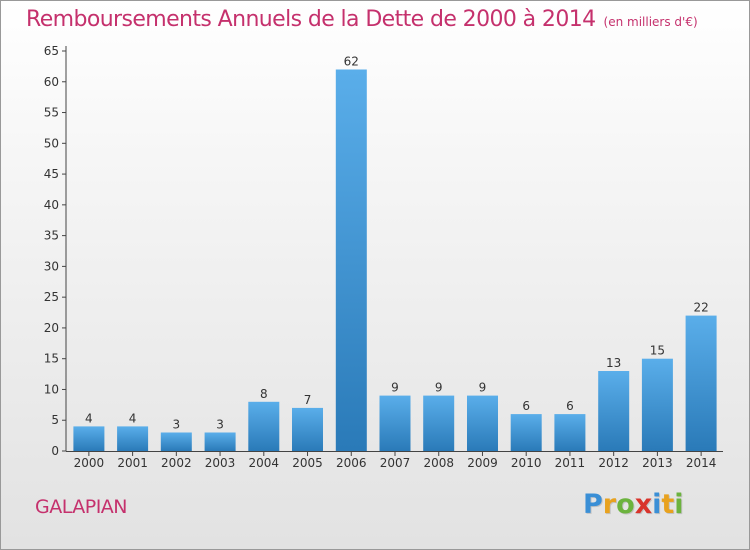 This screenshot has height=550, width=750. What do you see at coordinates (650, 22) in the screenshot?
I see `chart-title-unit: (en milliers d'€)` at bounding box center [650, 22].